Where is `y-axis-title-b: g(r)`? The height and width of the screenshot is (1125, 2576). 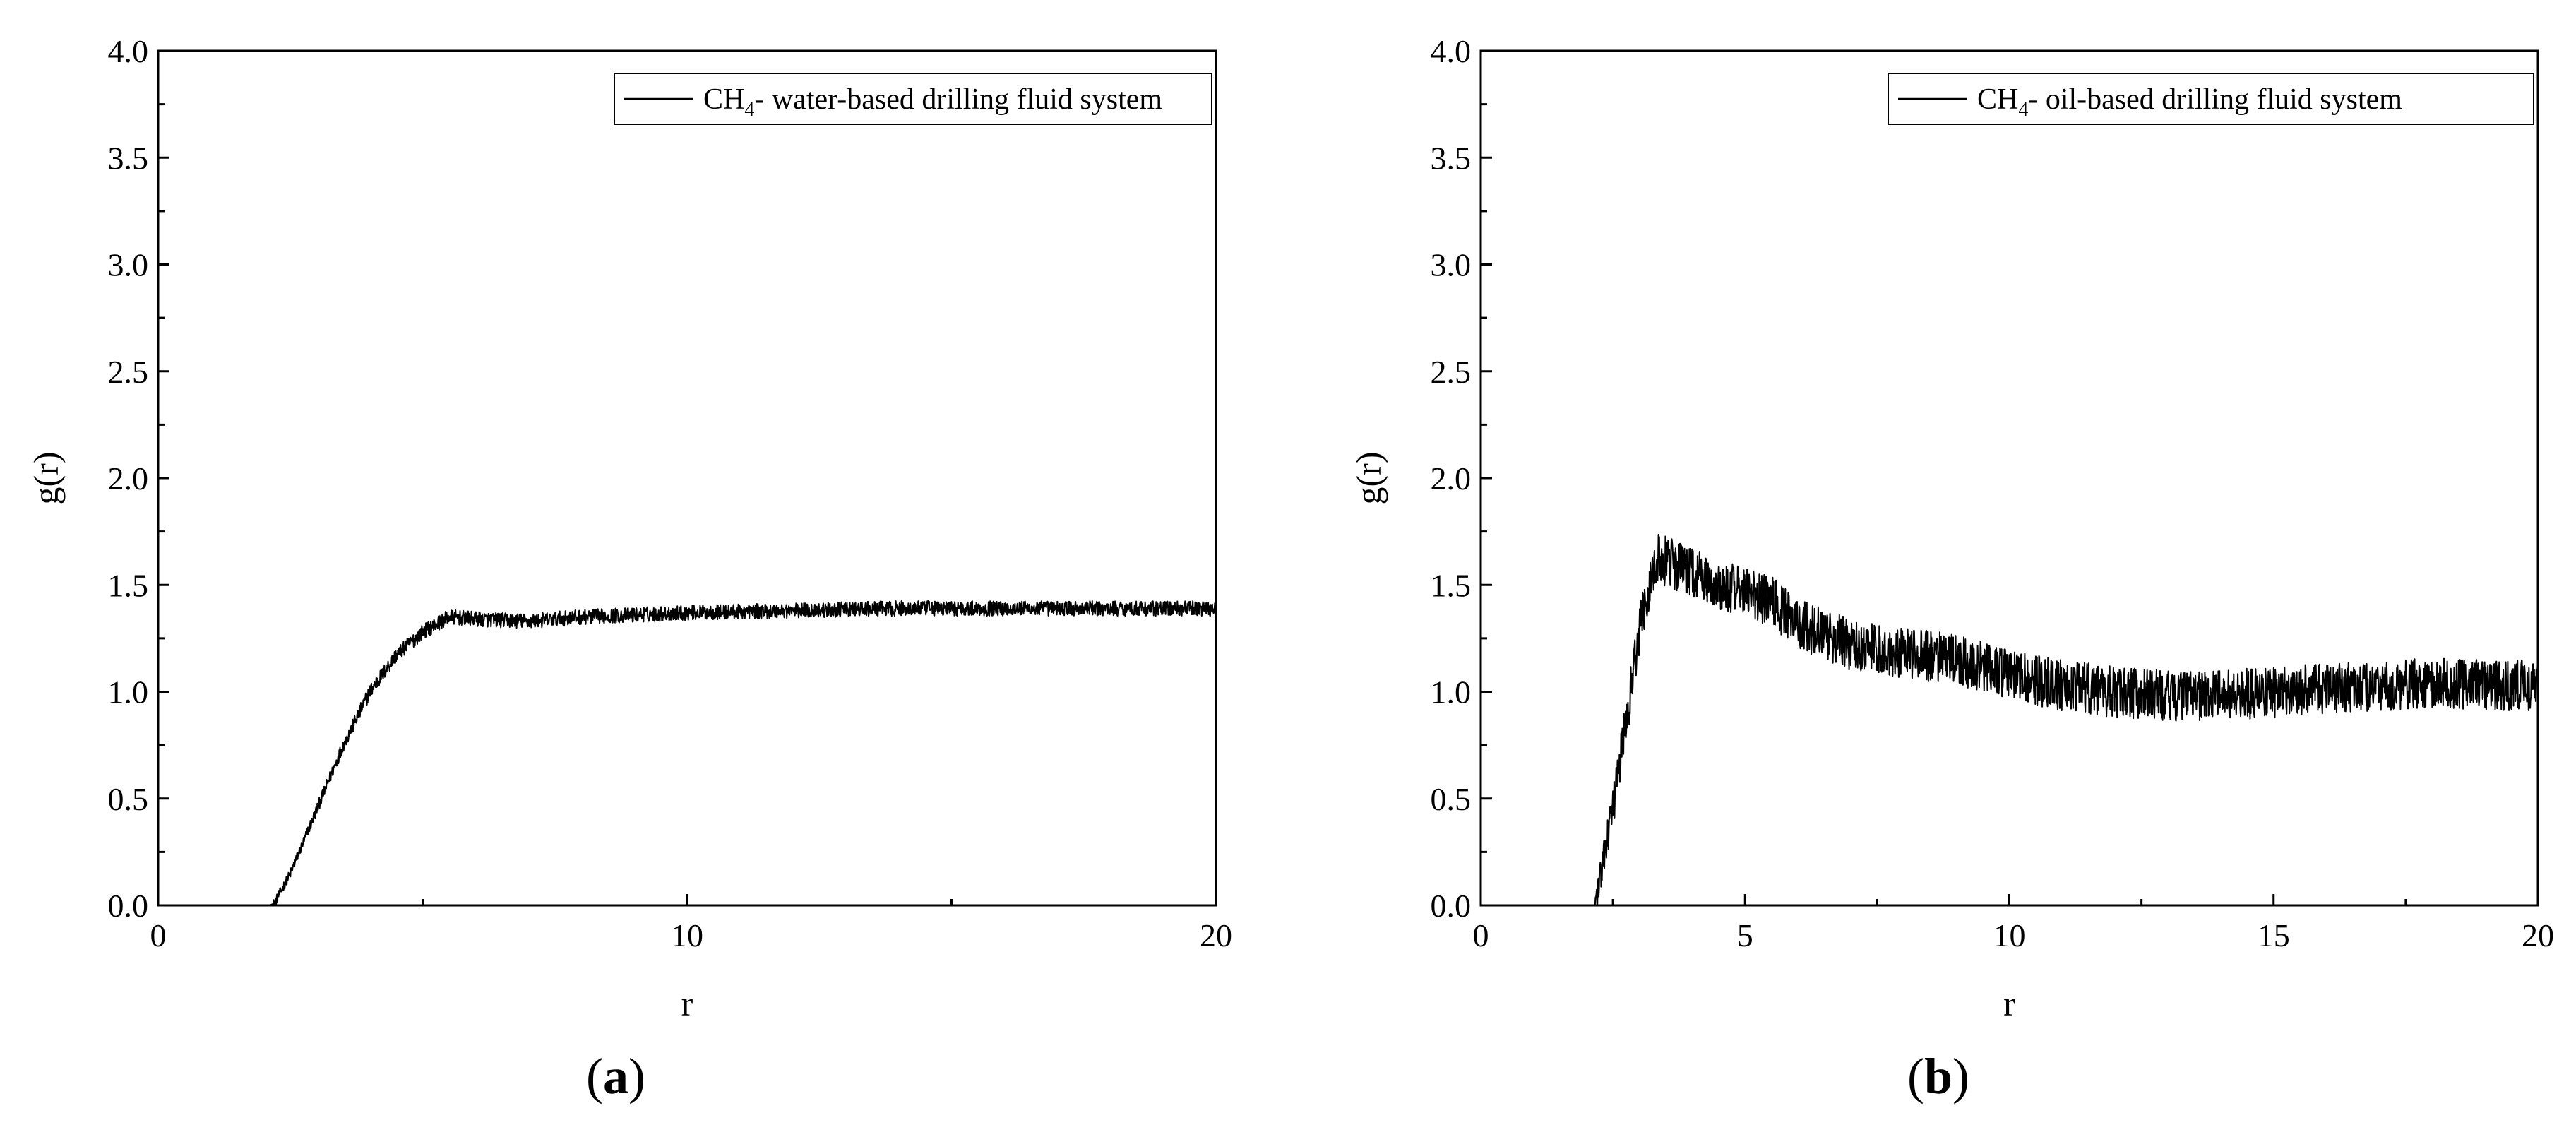 y-axis-title-b: g(r) is located at coordinates (1368, 478).